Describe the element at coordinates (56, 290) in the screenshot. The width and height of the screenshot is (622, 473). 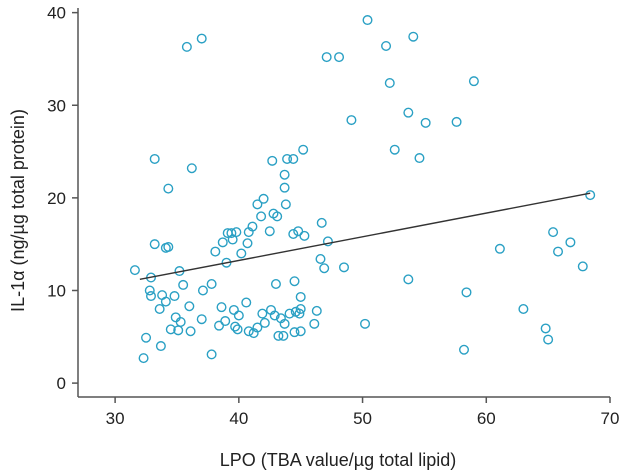
I see `y-tick-label: 10` at that location.